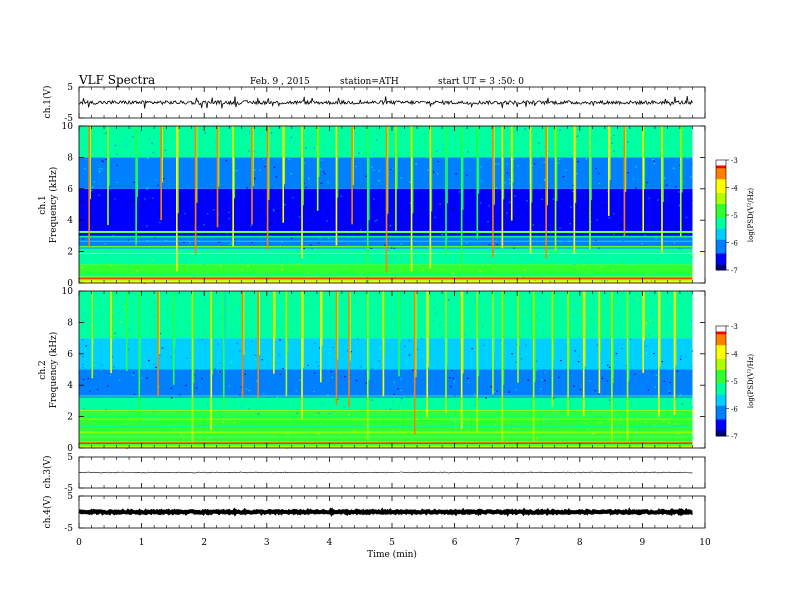 The width and height of the screenshot is (792, 616). I want to click on ch3-waveform-trace, so click(385, 472).